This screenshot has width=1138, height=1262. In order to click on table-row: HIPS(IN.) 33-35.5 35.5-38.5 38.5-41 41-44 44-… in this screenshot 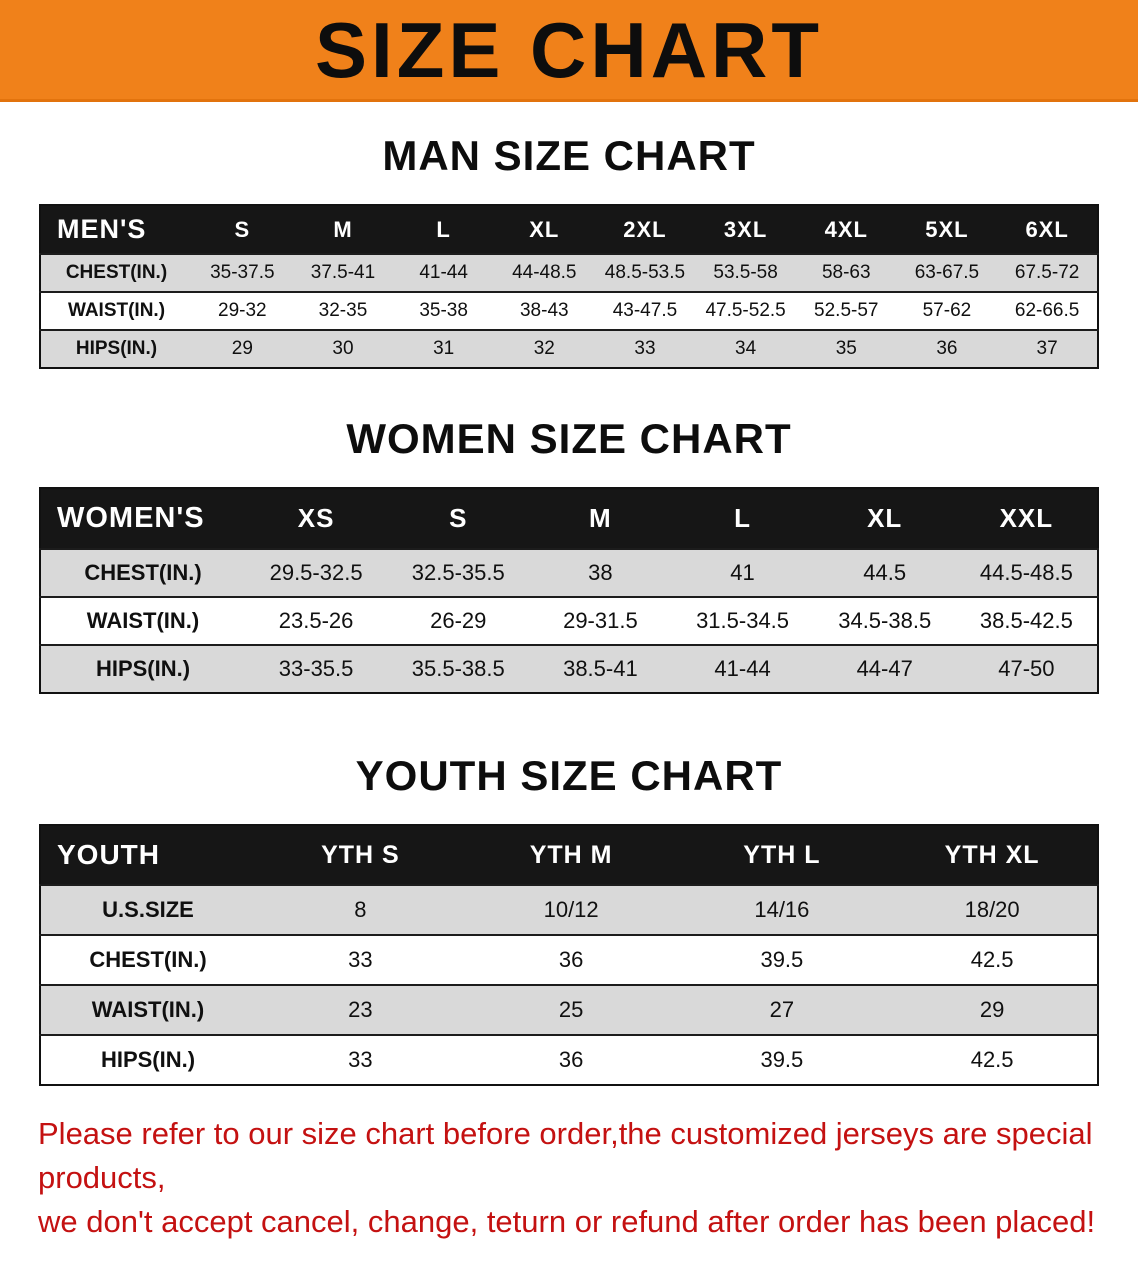, I will do `click(569, 668)`.